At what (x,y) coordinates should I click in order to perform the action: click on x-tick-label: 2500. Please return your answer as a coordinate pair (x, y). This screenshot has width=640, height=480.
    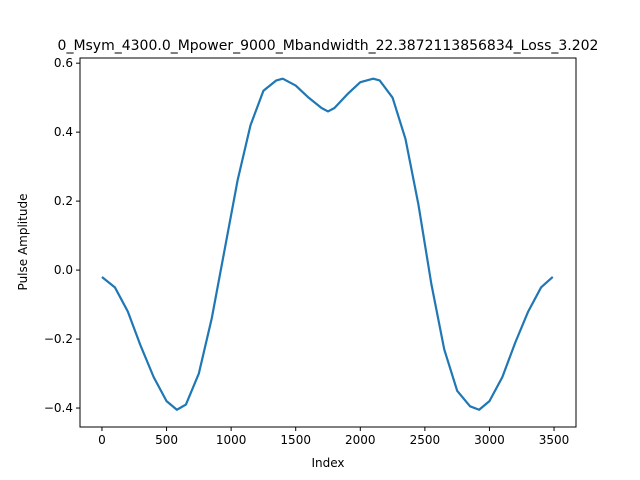
    Looking at the image, I should click on (425, 440).